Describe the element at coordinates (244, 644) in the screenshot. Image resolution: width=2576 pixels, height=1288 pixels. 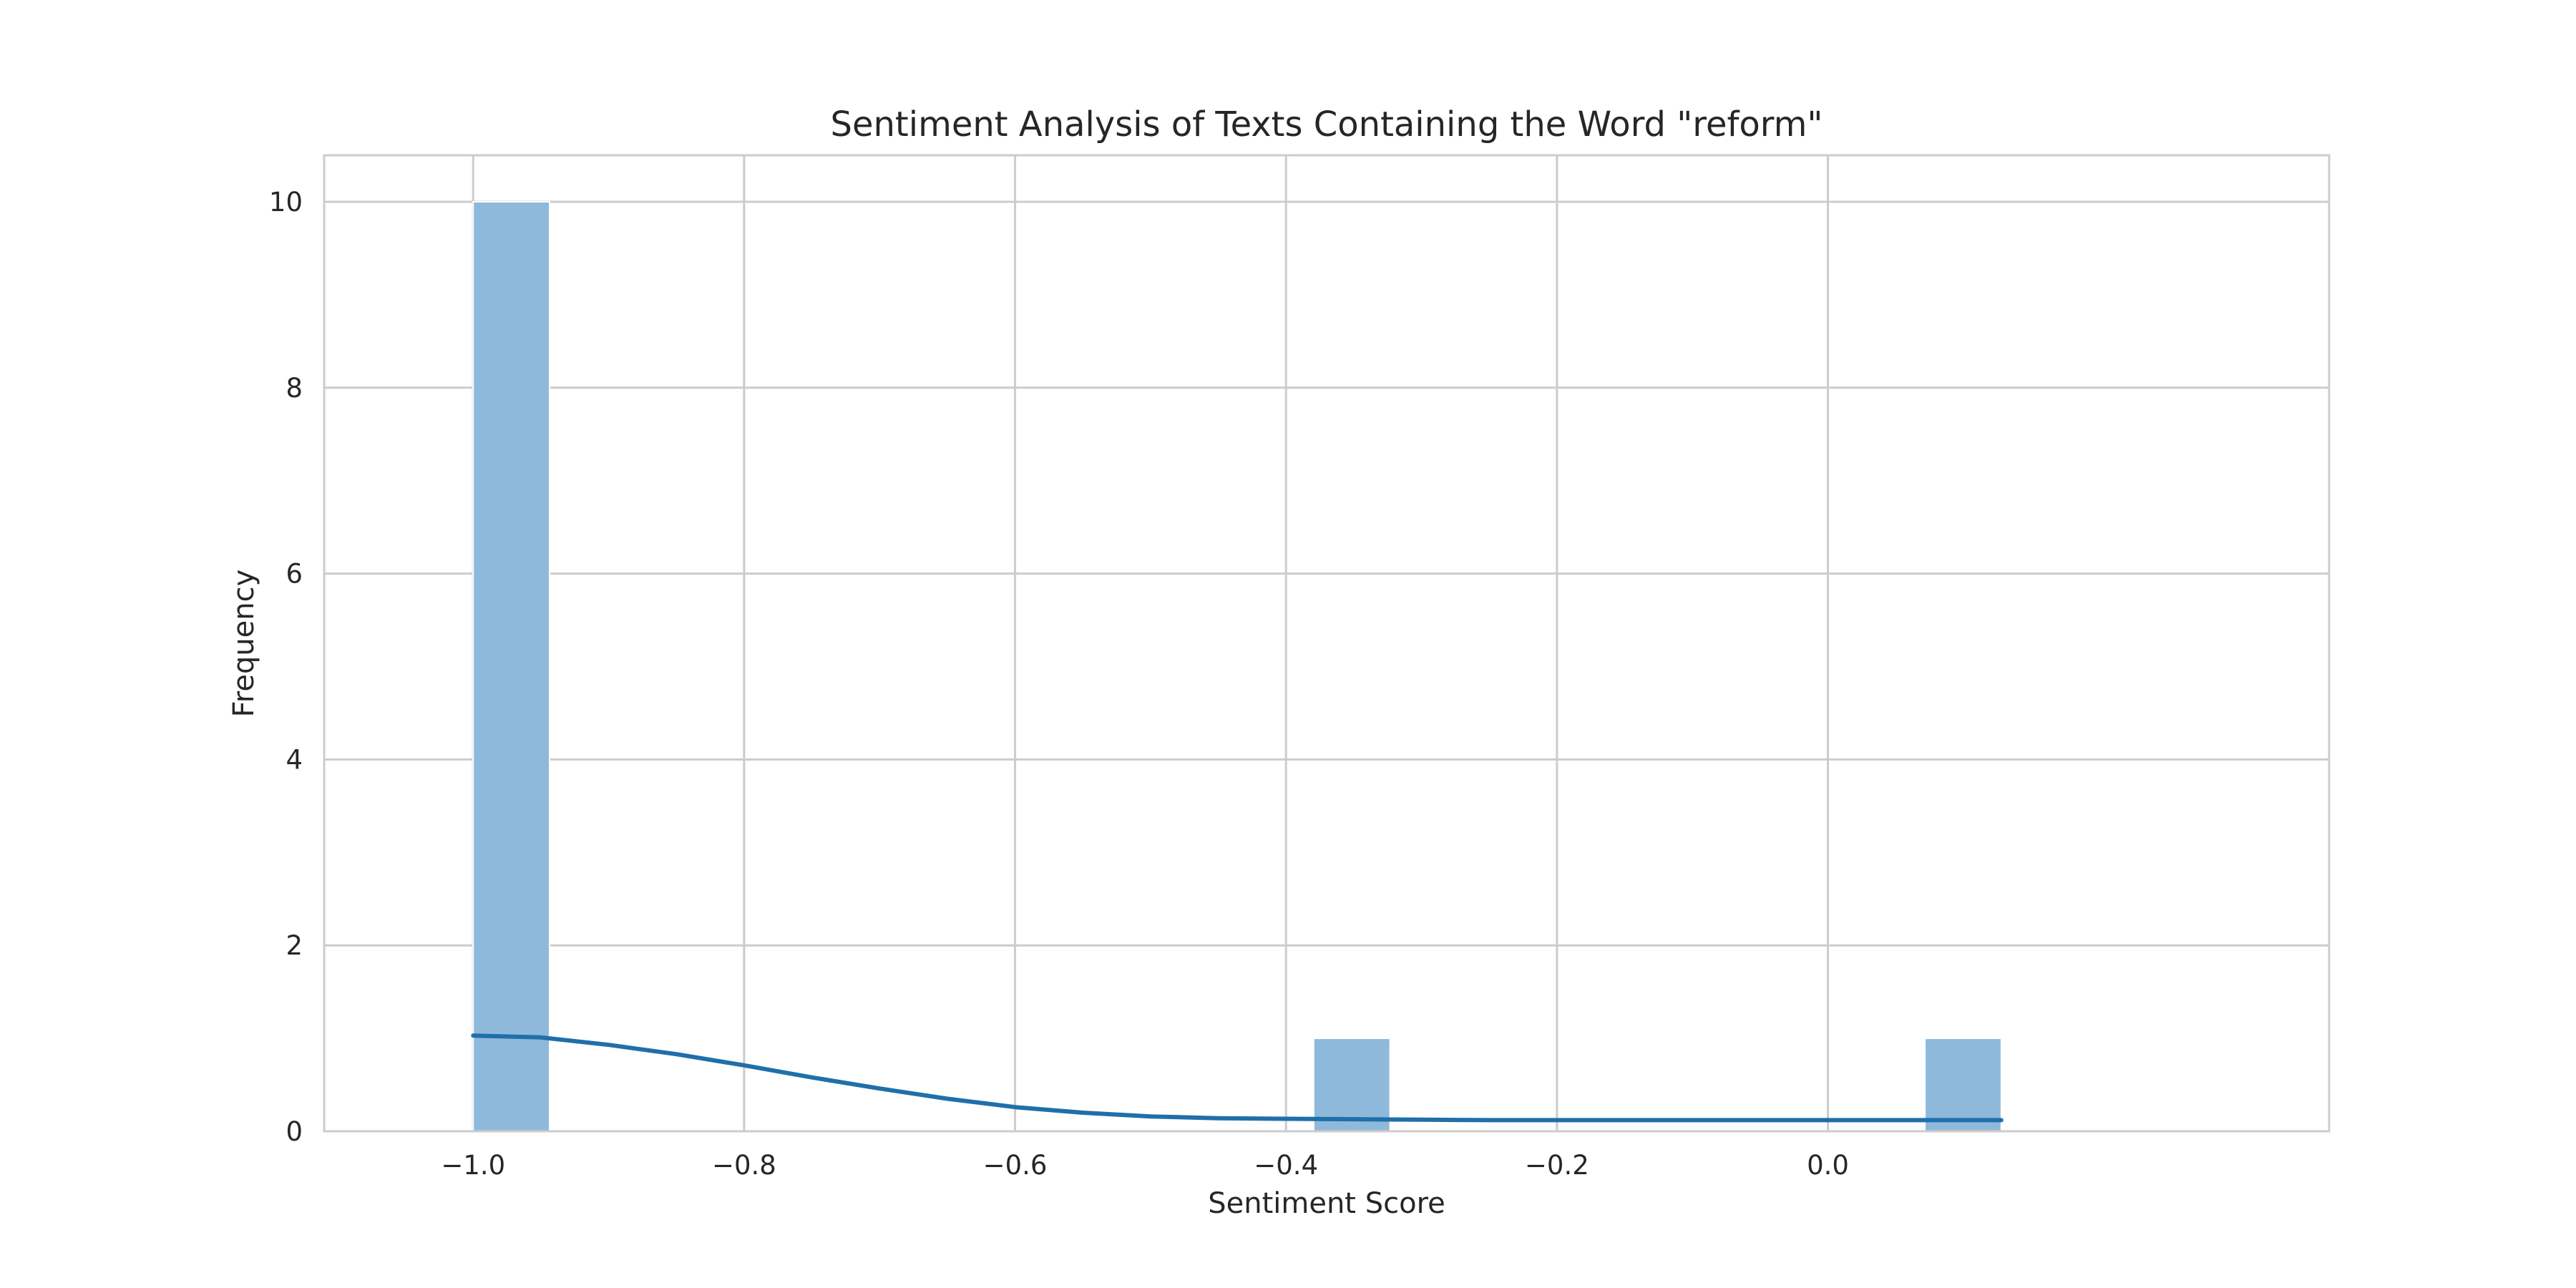
I see `y-axis-label: Frequency` at that location.